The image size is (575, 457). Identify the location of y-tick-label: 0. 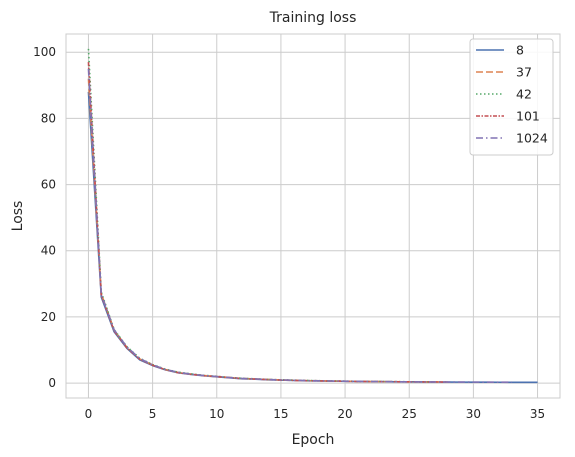
(52, 383).